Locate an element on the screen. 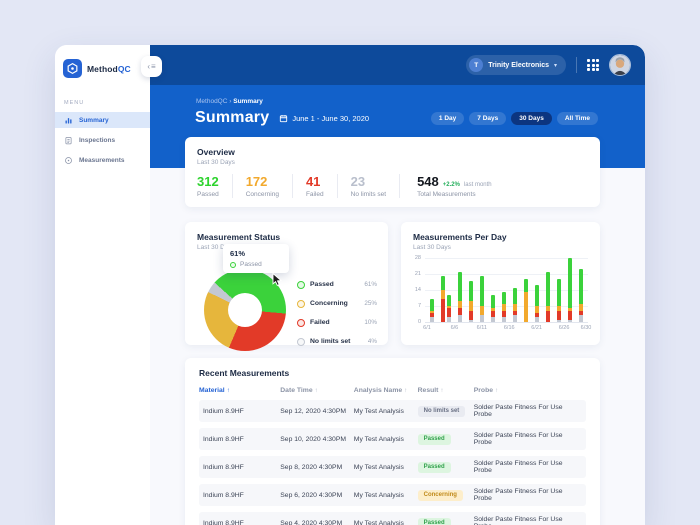 The width and height of the screenshot is (700, 525). filter-30-days: 30 Days is located at coordinates (531, 118).